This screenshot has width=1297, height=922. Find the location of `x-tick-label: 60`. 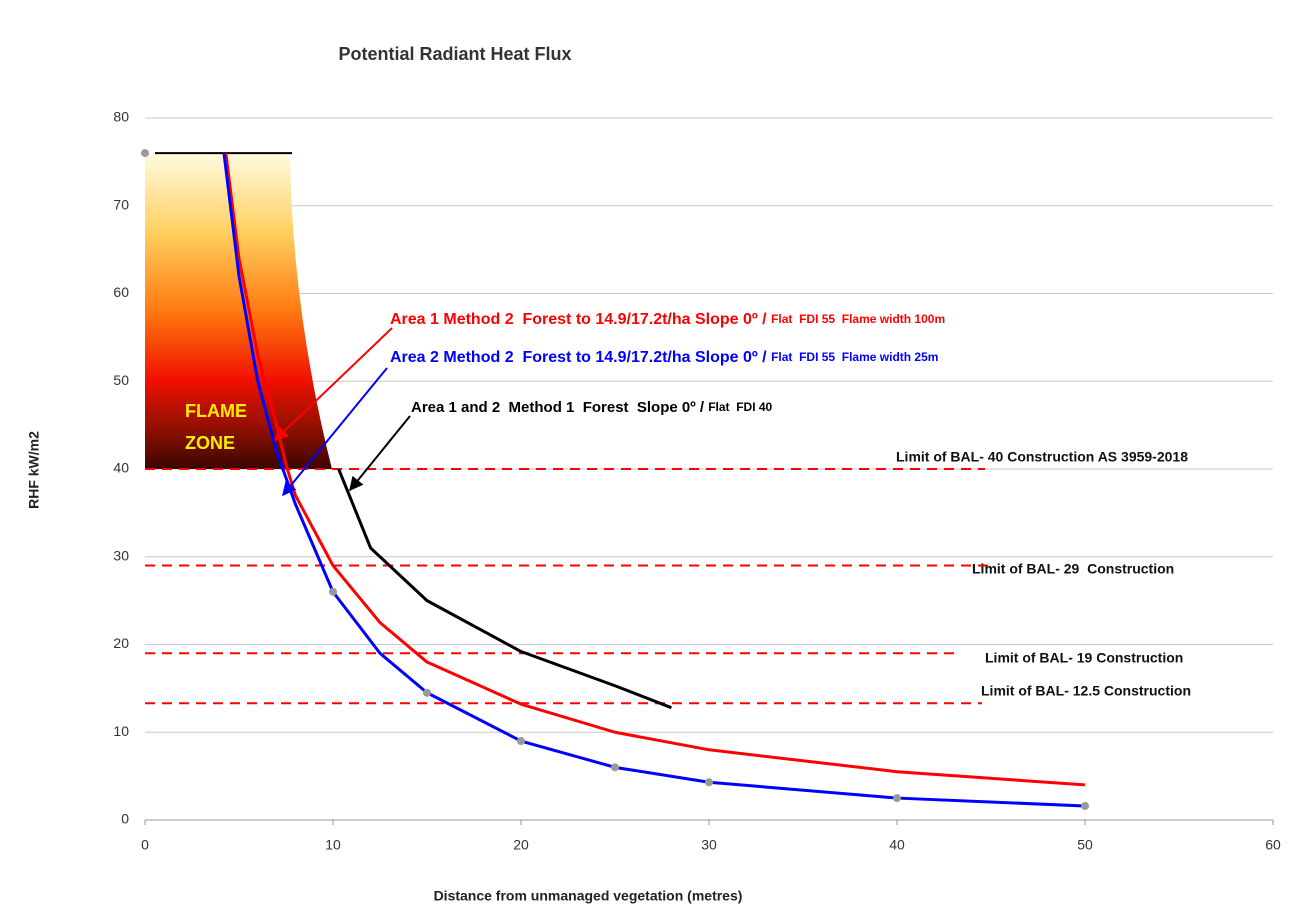

x-tick-label: 60 is located at coordinates (1273, 845).